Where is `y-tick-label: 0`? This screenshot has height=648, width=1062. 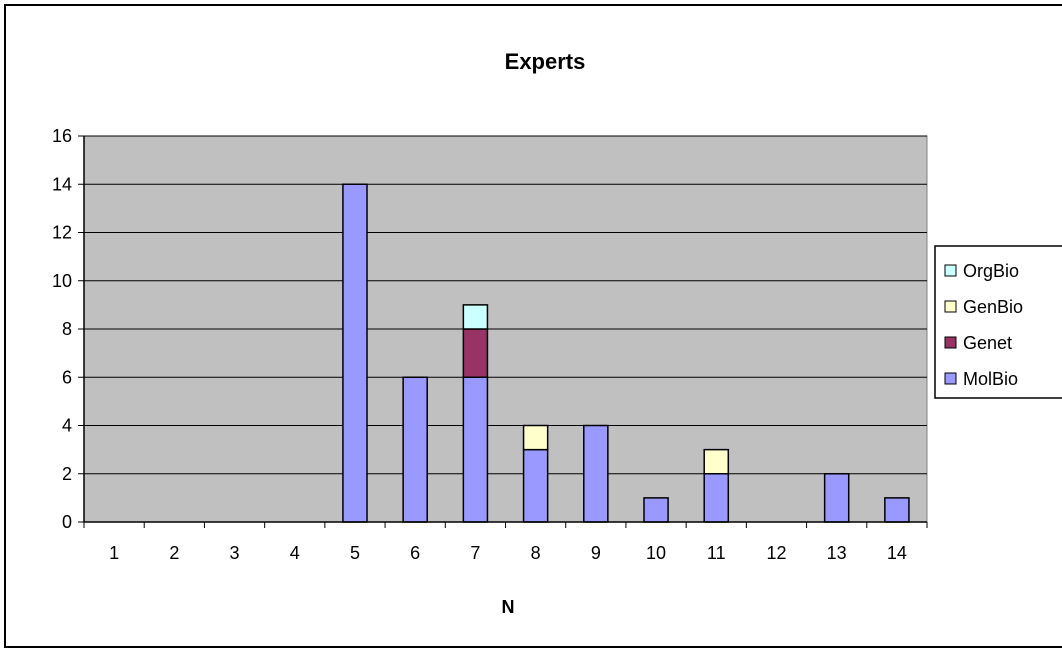 y-tick-label: 0 is located at coordinates (67, 522).